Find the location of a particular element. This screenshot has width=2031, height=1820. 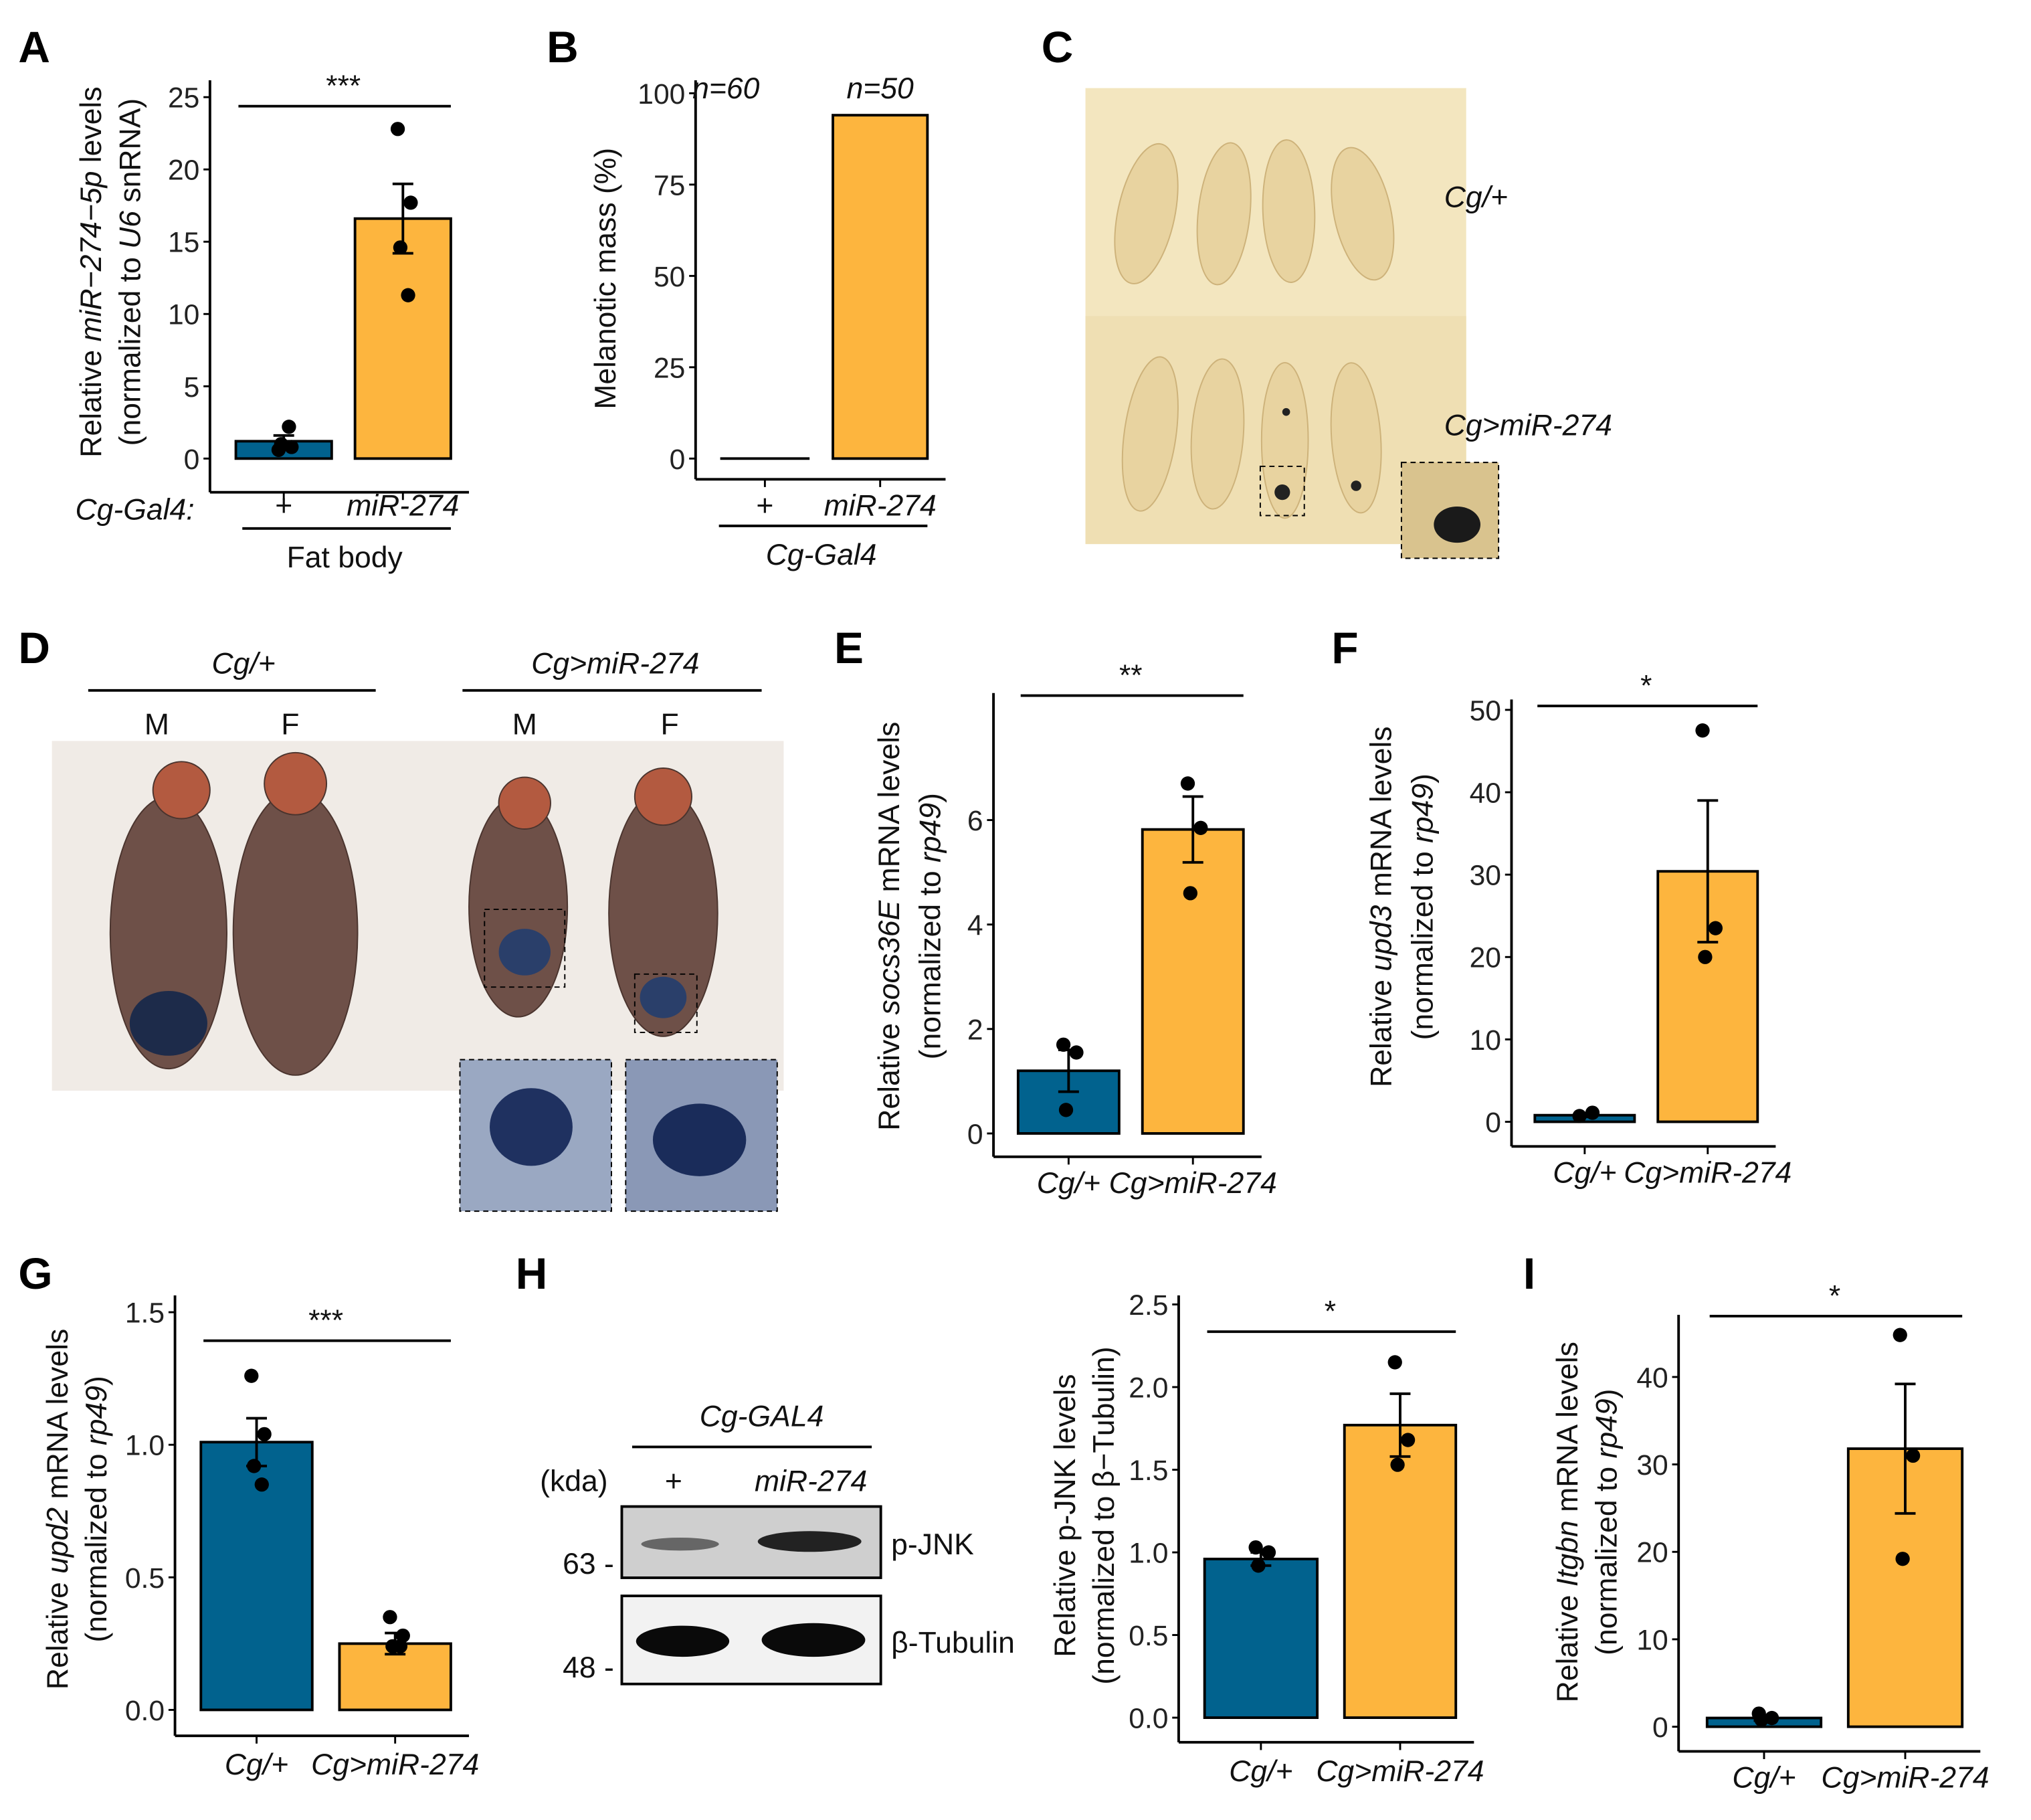

y-tick-label: 40 is located at coordinates (1652, 1378).